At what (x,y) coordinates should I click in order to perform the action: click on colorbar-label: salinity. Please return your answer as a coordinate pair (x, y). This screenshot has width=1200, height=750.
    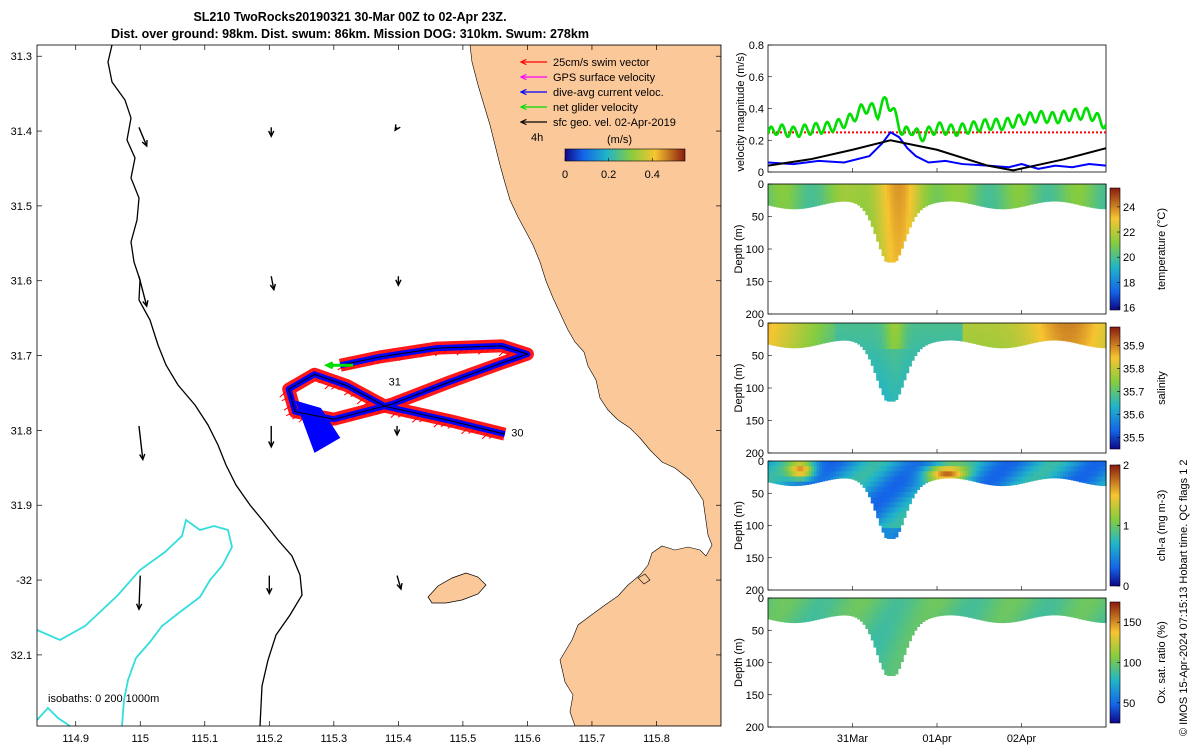
    Looking at the image, I should click on (1162, 388).